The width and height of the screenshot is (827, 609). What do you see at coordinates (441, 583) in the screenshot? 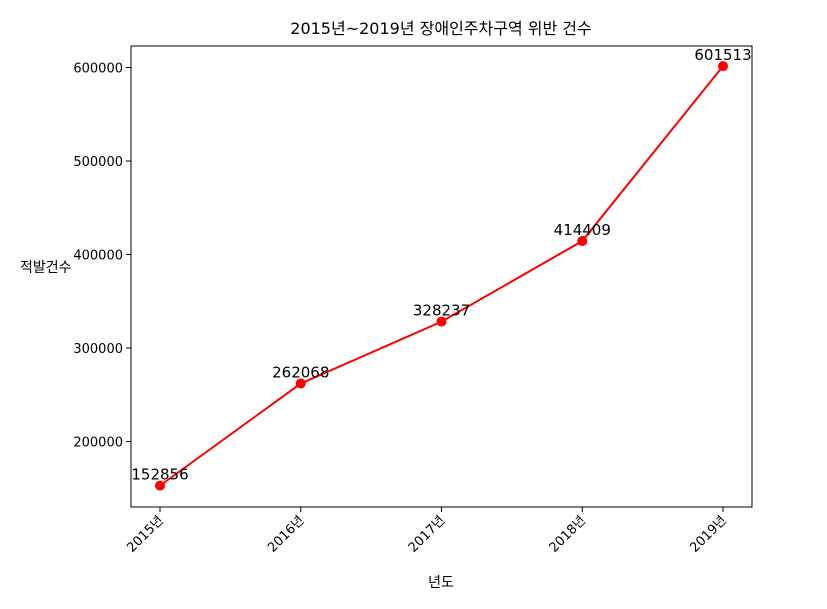
I see `x-axis-label: 년도` at bounding box center [441, 583].